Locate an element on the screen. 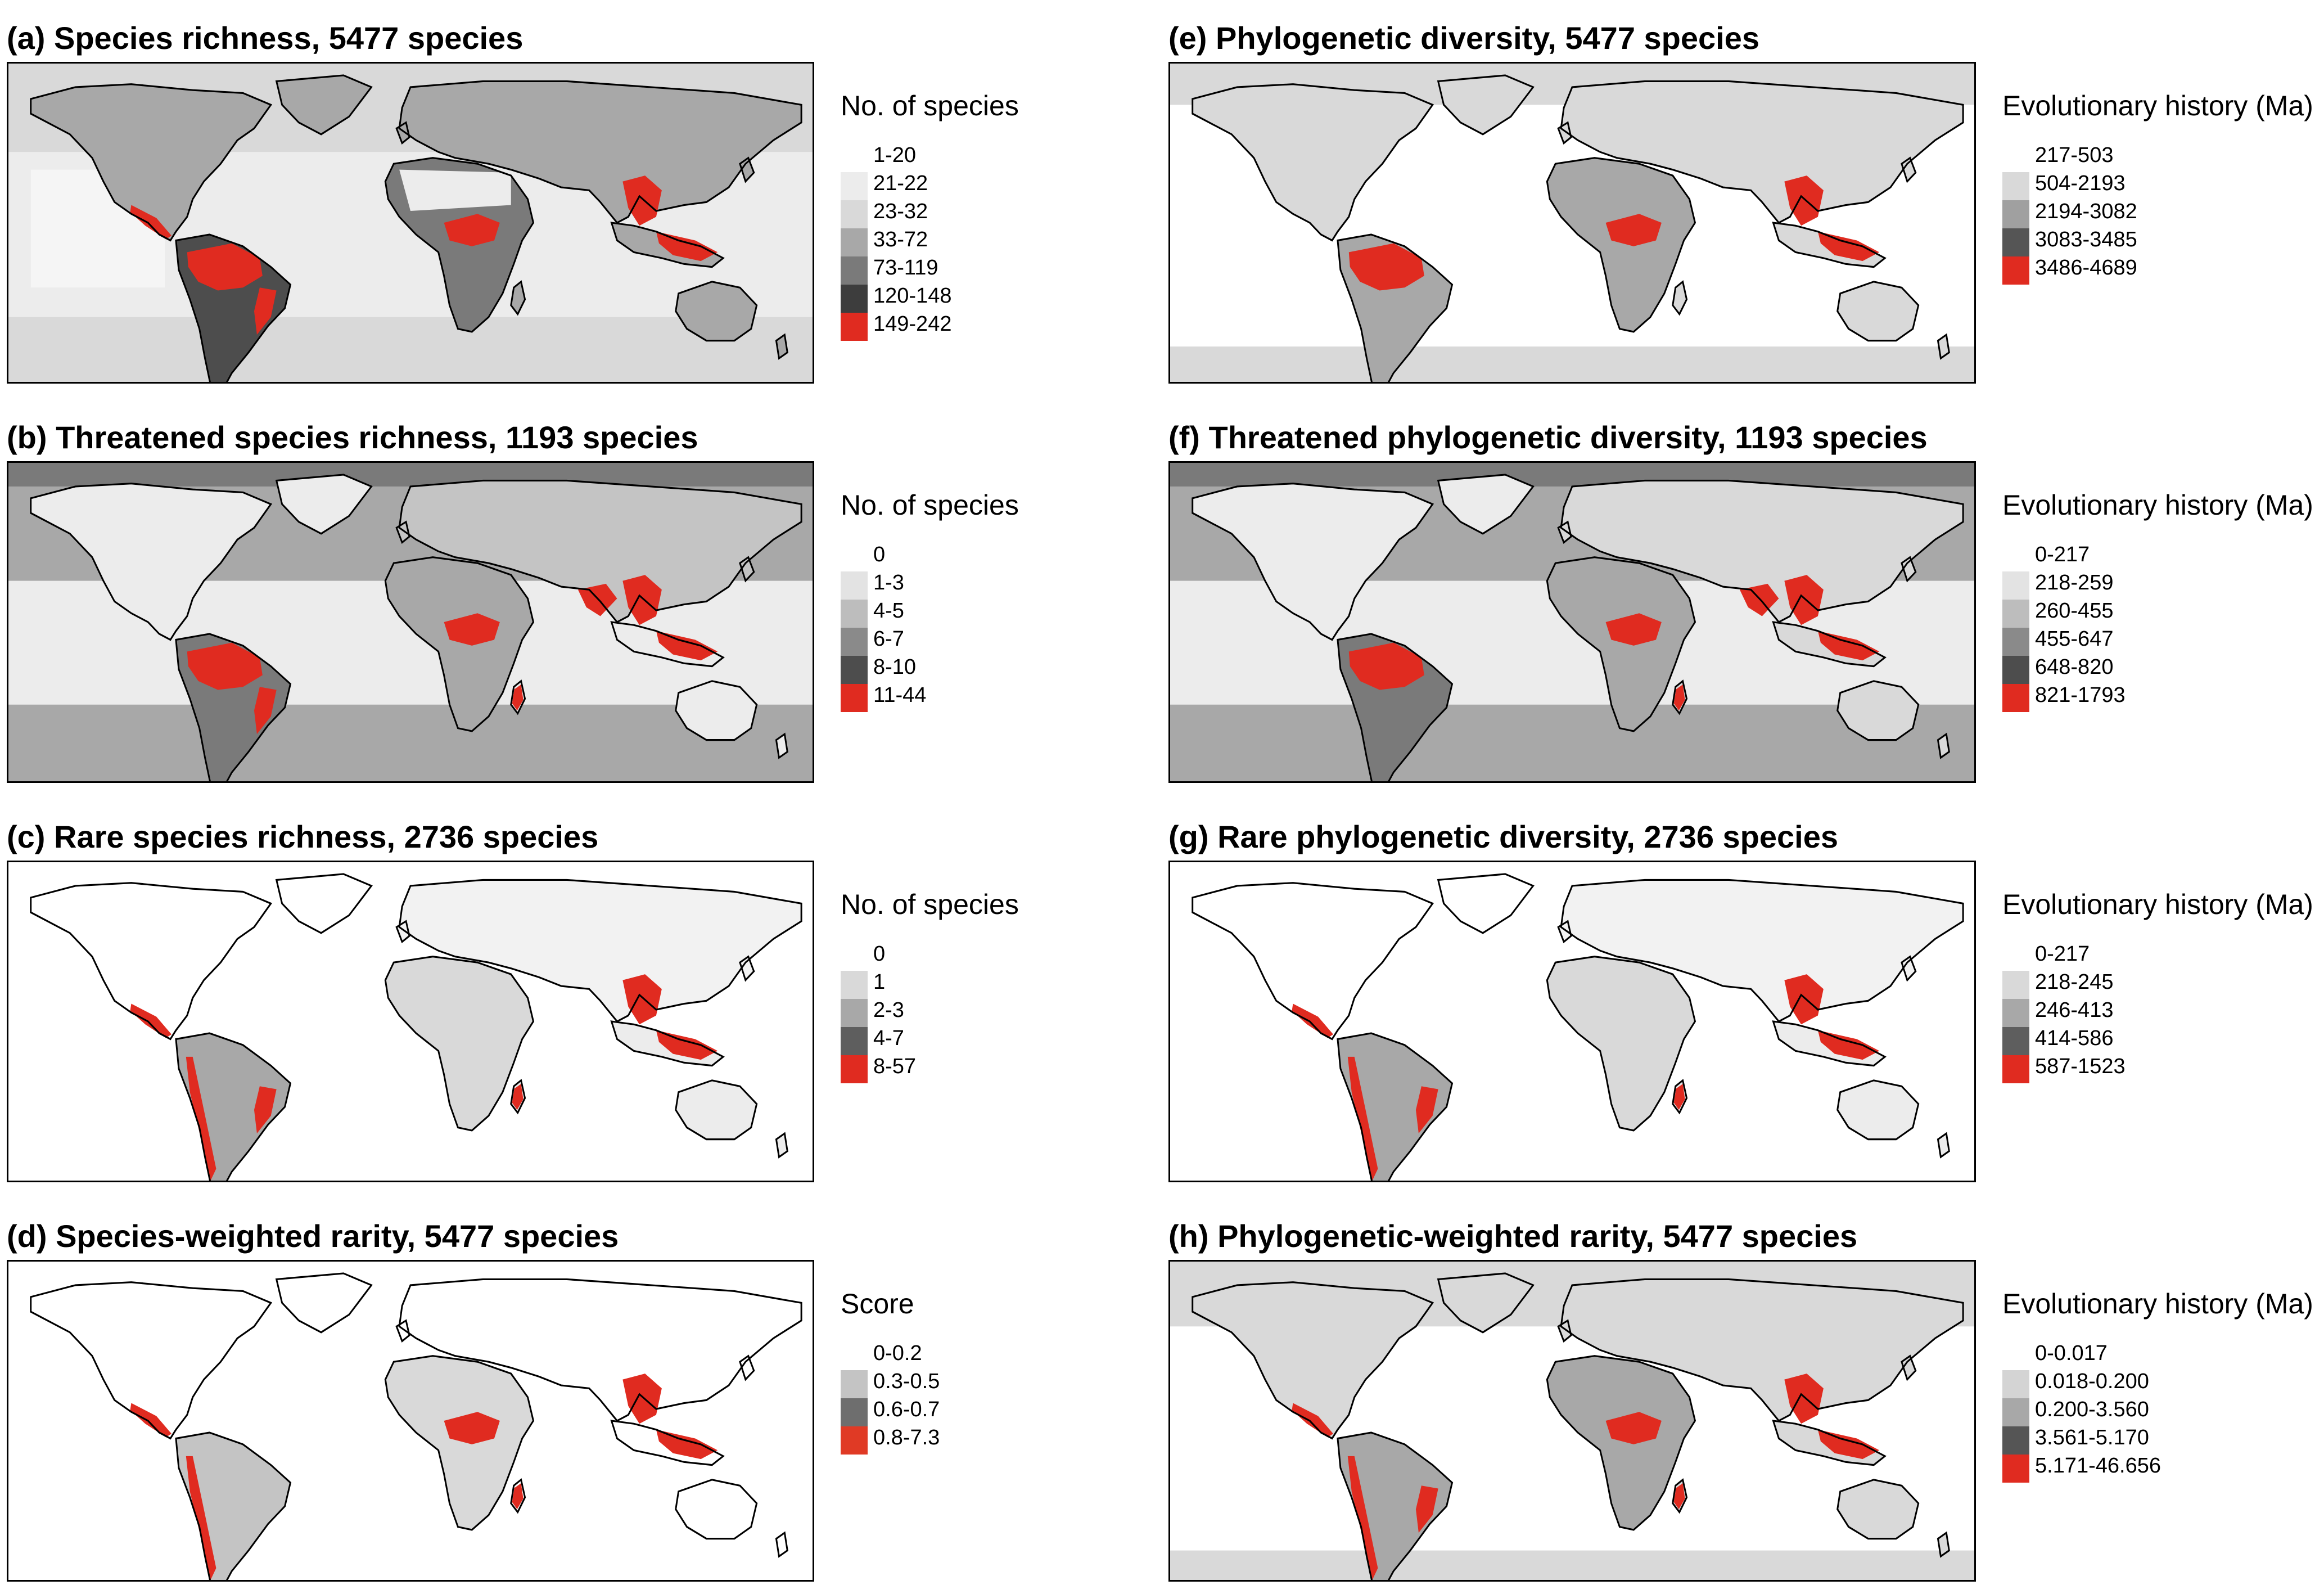  legend-label: 0.3-0.5 is located at coordinates (906, 1381).